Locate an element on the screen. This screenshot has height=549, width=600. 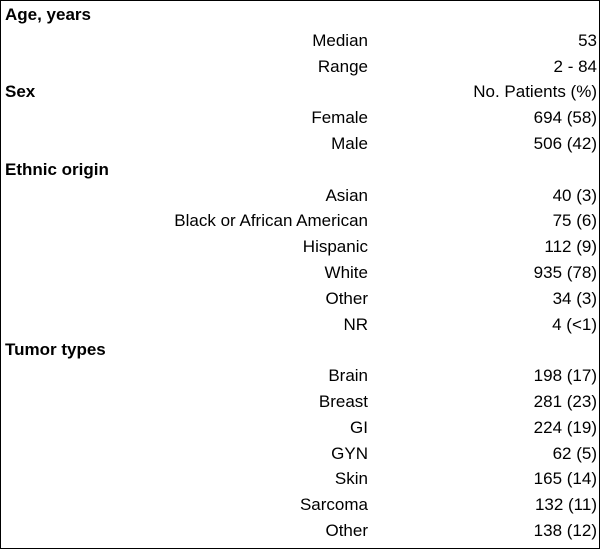
row-value: 40 (3) is located at coordinates (574, 195).